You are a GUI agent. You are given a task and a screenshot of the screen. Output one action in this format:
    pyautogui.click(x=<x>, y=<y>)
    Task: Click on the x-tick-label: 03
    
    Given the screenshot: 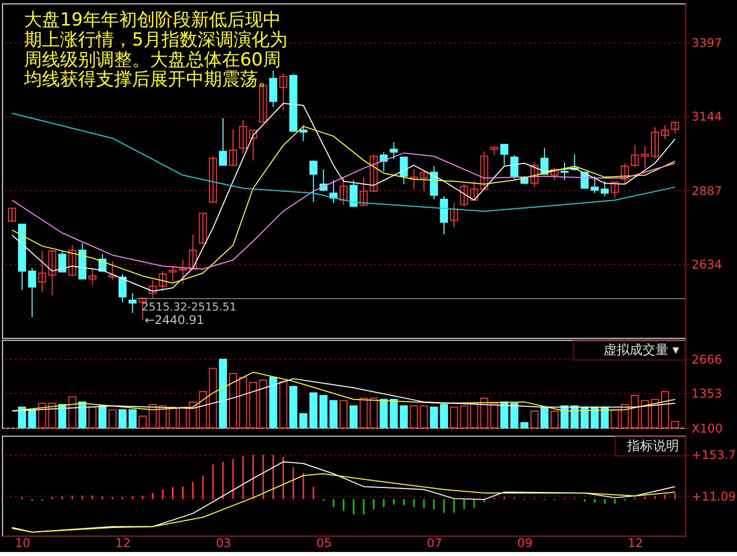 What is the action you would take?
    pyautogui.click(x=224, y=543)
    